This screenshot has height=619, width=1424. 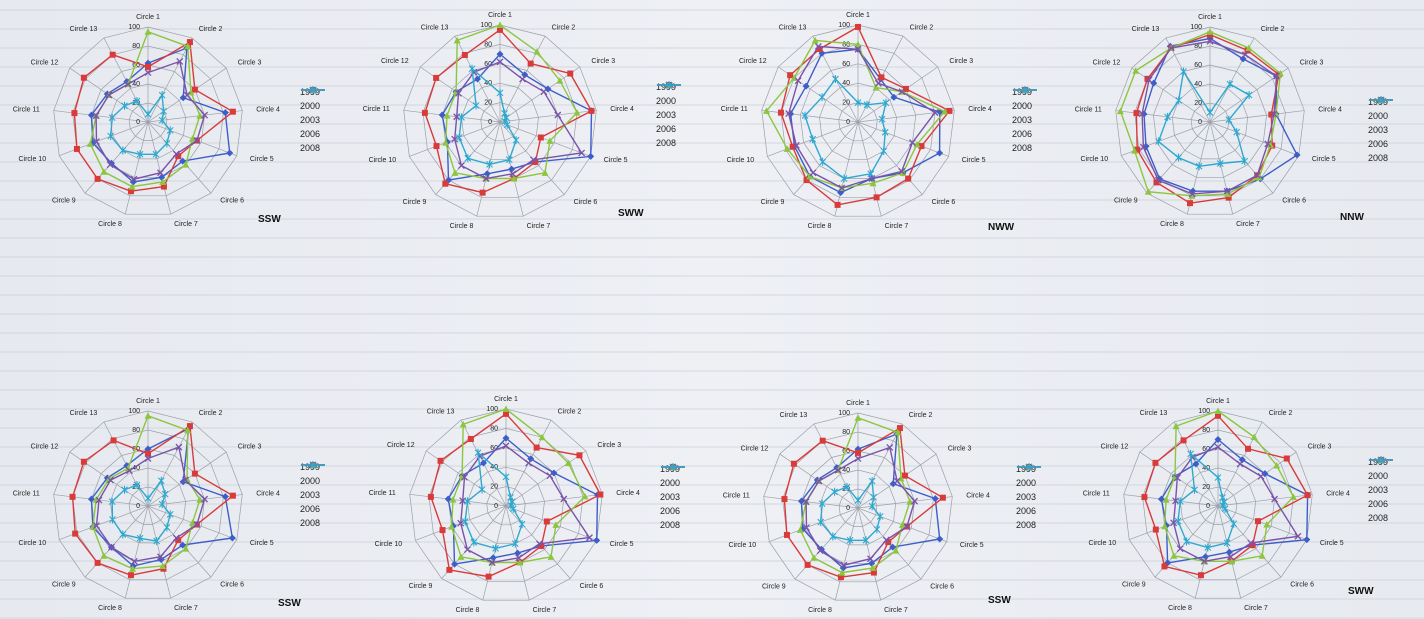 I want to click on legend-label: 2003, so click(x=666, y=115).